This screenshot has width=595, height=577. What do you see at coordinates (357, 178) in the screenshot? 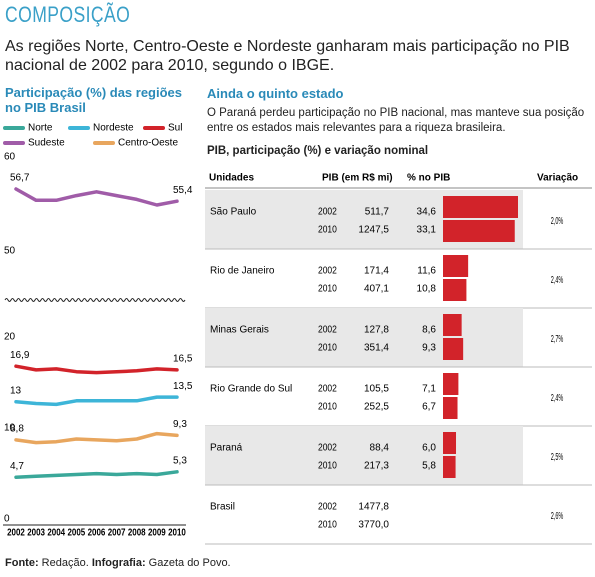
I see `column-header: PIB (em R$ mi)` at bounding box center [357, 178].